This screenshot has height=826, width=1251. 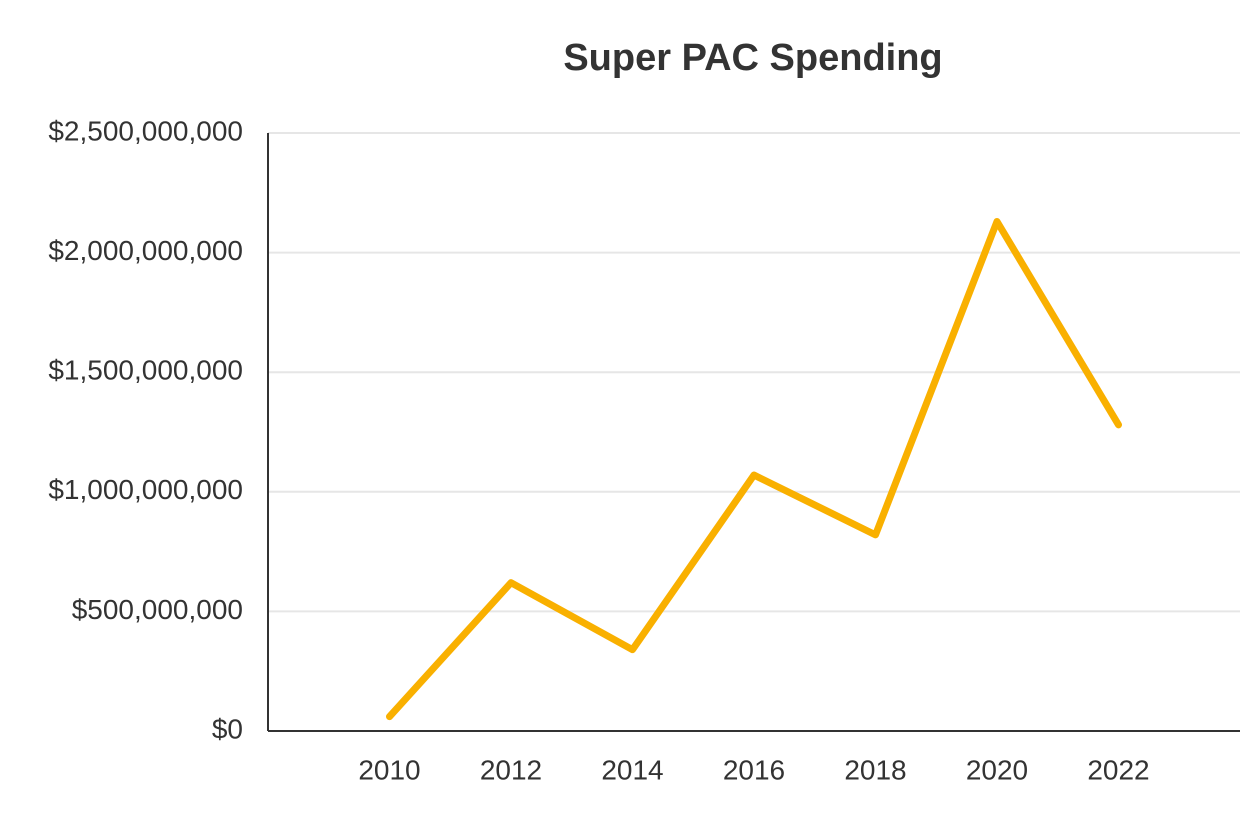 What do you see at coordinates (875, 769) in the screenshot?
I see `x-tick-label: 2018` at bounding box center [875, 769].